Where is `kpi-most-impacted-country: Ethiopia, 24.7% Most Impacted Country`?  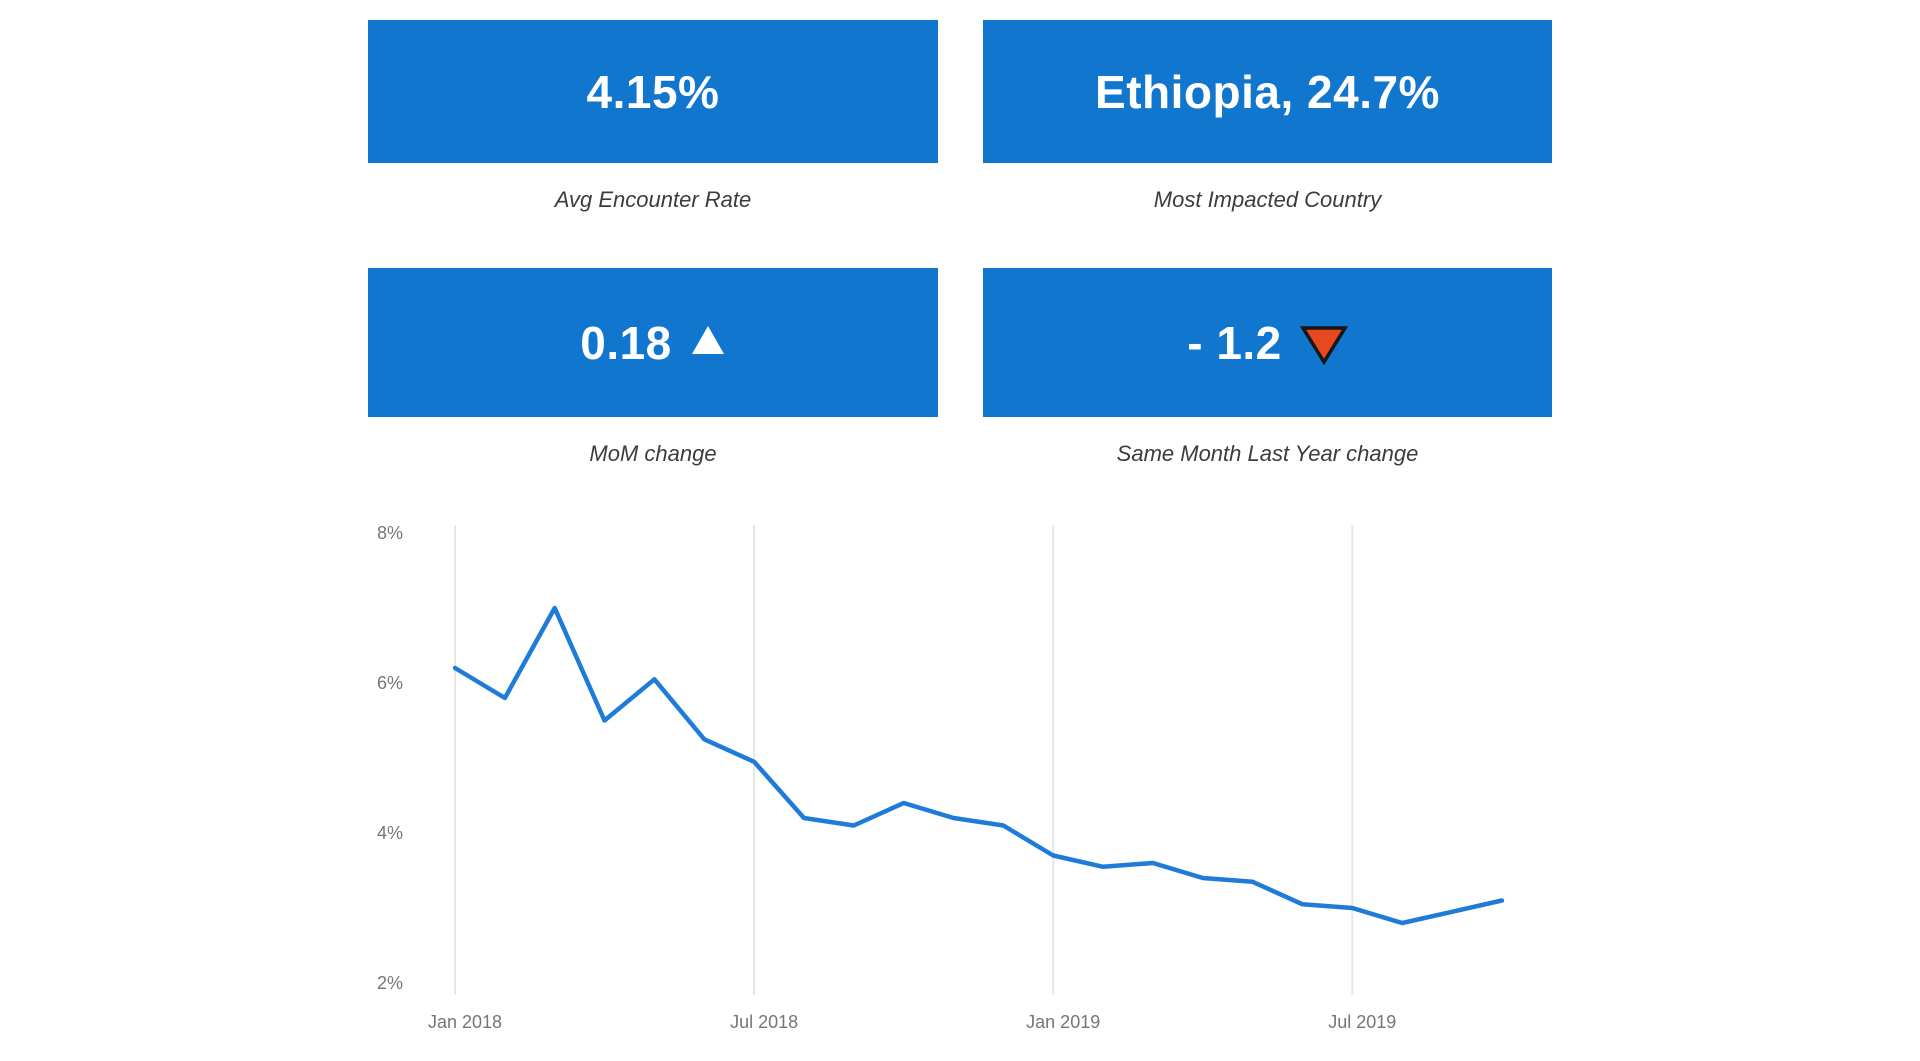
kpi-most-impacted-country: Ethiopia, 24.7% Most Impacted Country is located at coordinates (1267, 116).